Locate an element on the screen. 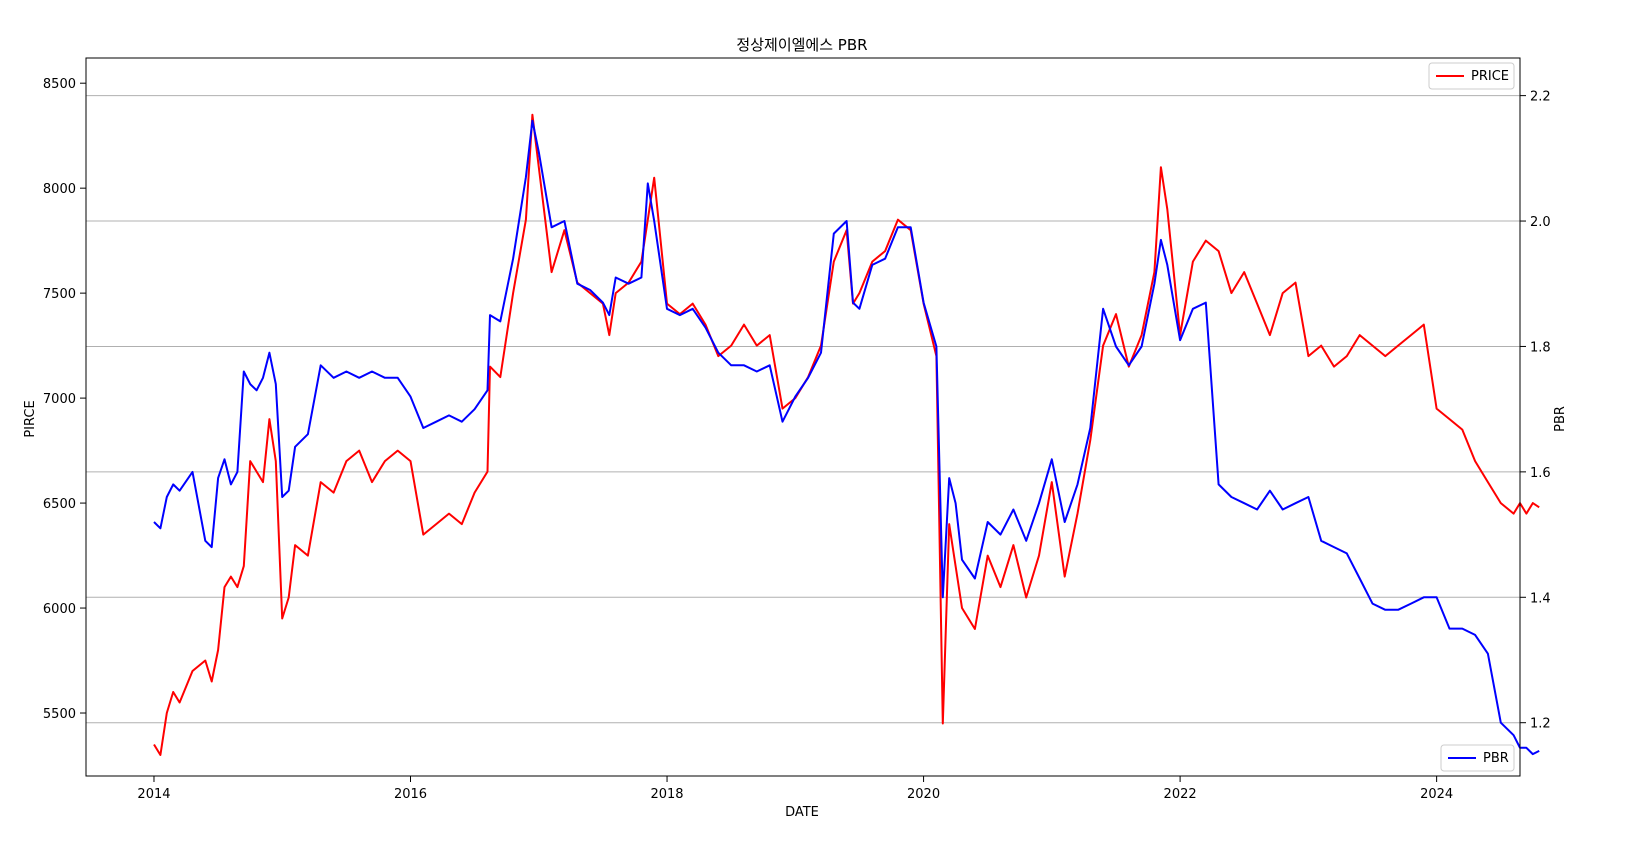 The height and width of the screenshot is (851, 1626). x-tick-label: 2016 is located at coordinates (410, 794).